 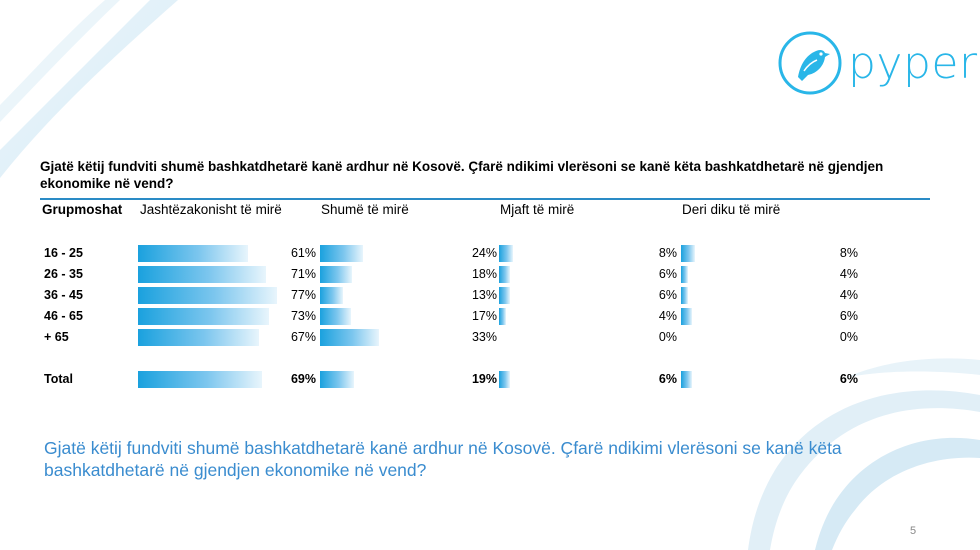 I want to click on row-label-group-4: 46 - 65, so click(x=63, y=316).